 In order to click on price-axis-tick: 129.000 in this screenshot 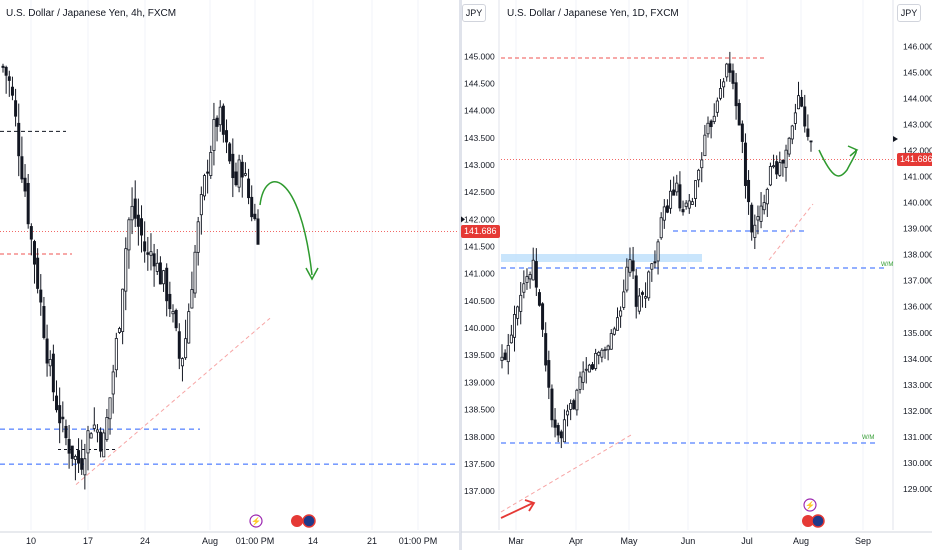, I will do `click(917, 489)`.